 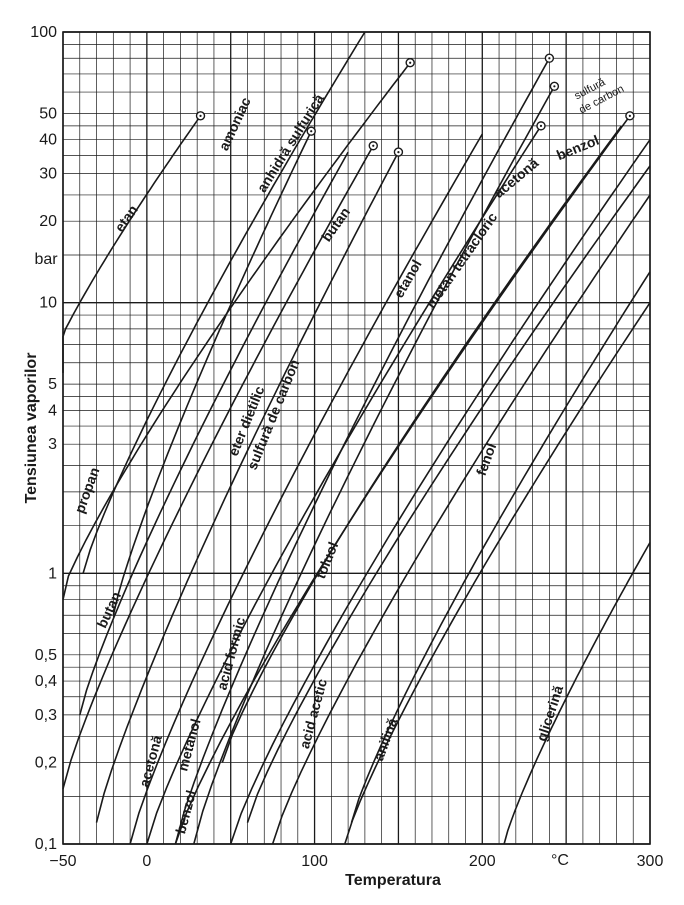 What do you see at coordinates (146, 861) in the screenshot?
I see `x-tick-label: 0` at bounding box center [146, 861].